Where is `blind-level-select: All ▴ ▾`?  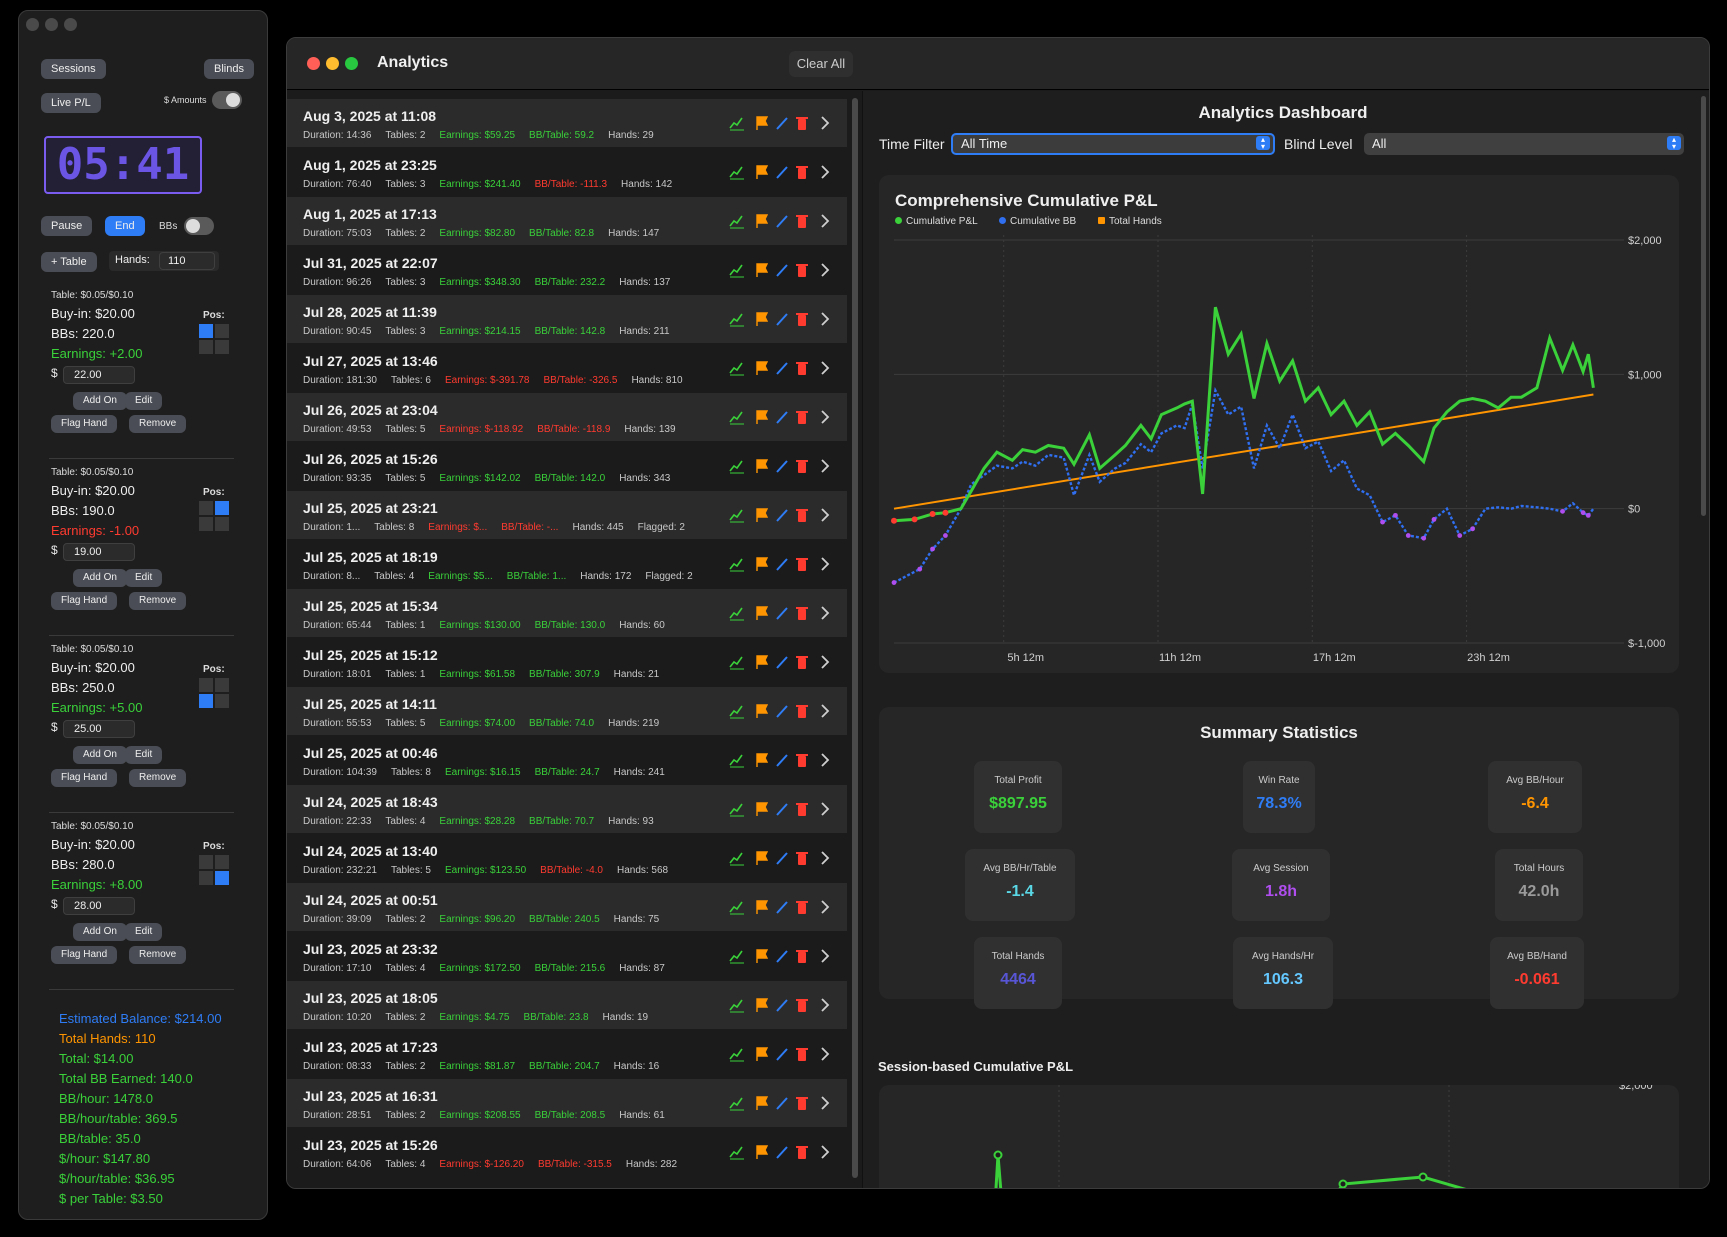
blind-level-select: All ▴ ▾ is located at coordinates (1524, 144).